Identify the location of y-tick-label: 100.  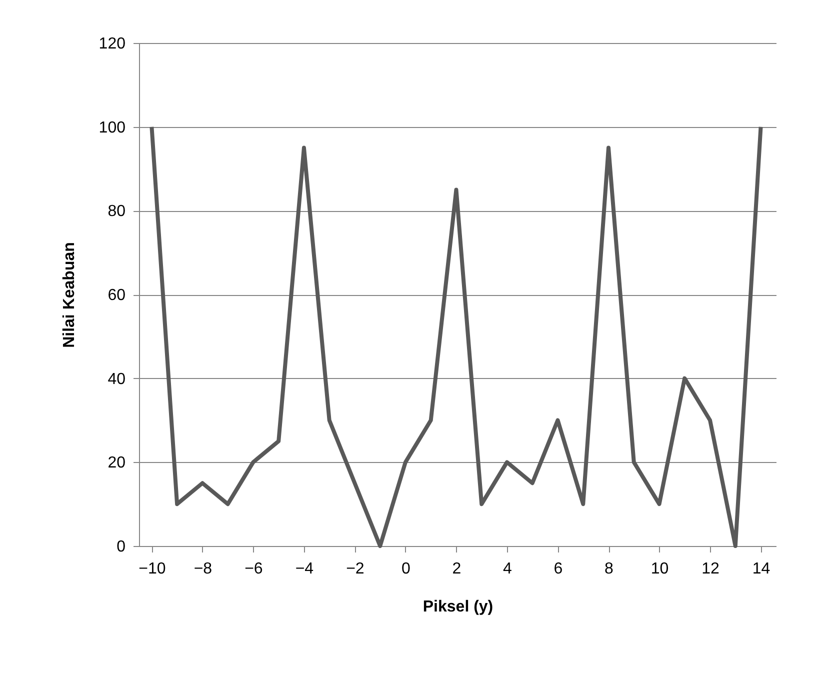
(112, 127).